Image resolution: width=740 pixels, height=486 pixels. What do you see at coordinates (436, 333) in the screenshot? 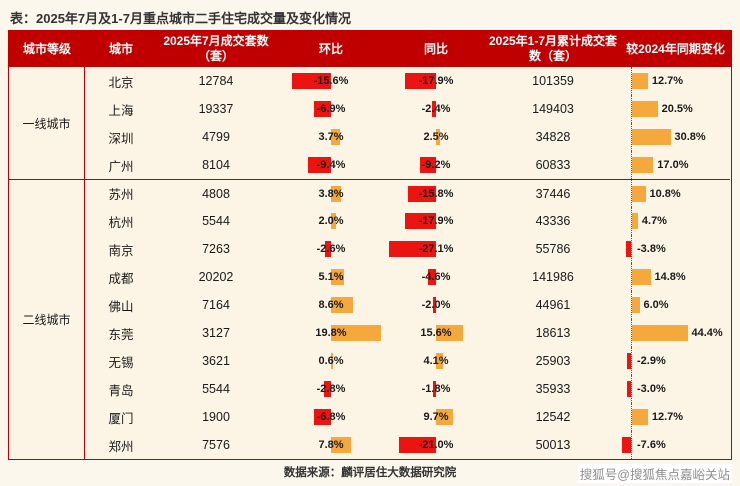
I see `yoy-cell: 15.6%` at bounding box center [436, 333].